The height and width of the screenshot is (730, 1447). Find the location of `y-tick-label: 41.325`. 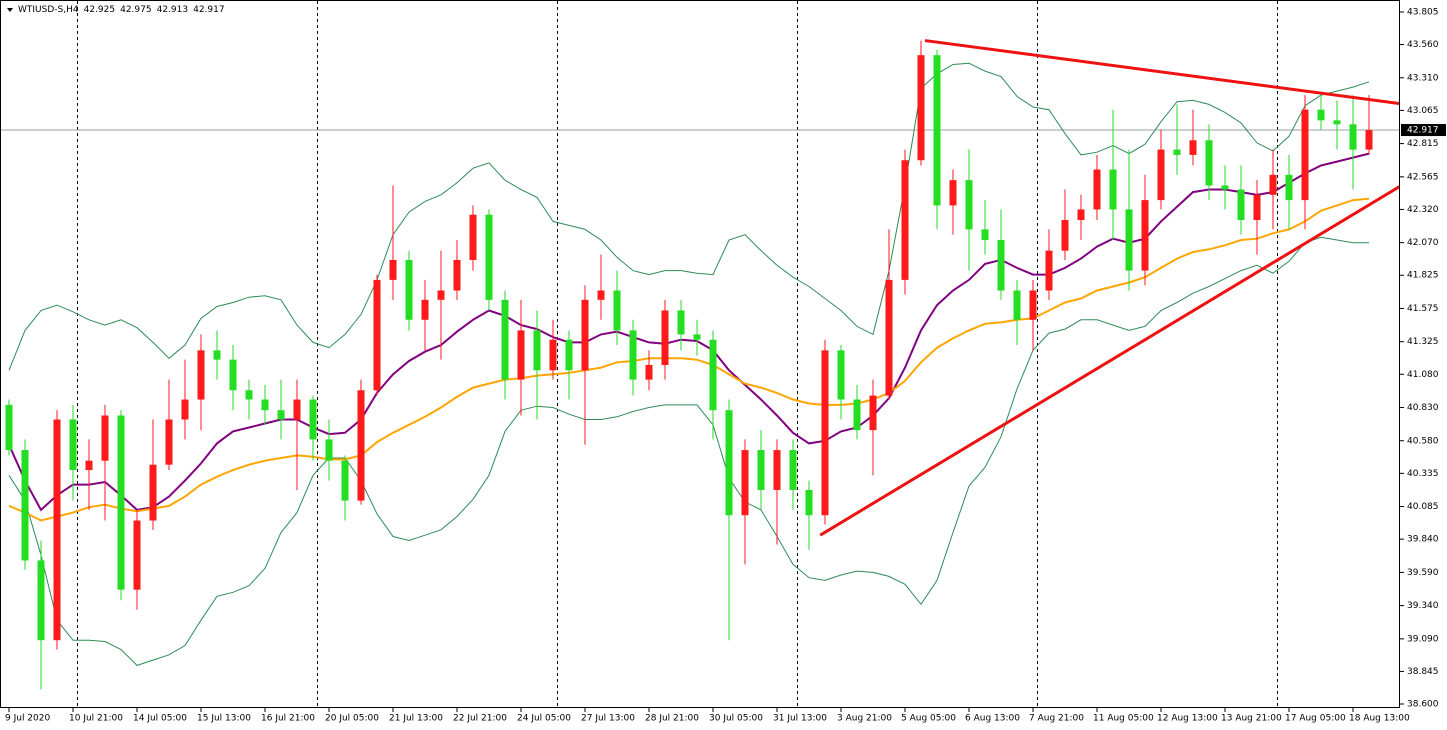

y-tick-label: 41.325 is located at coordinates (1423, 342).